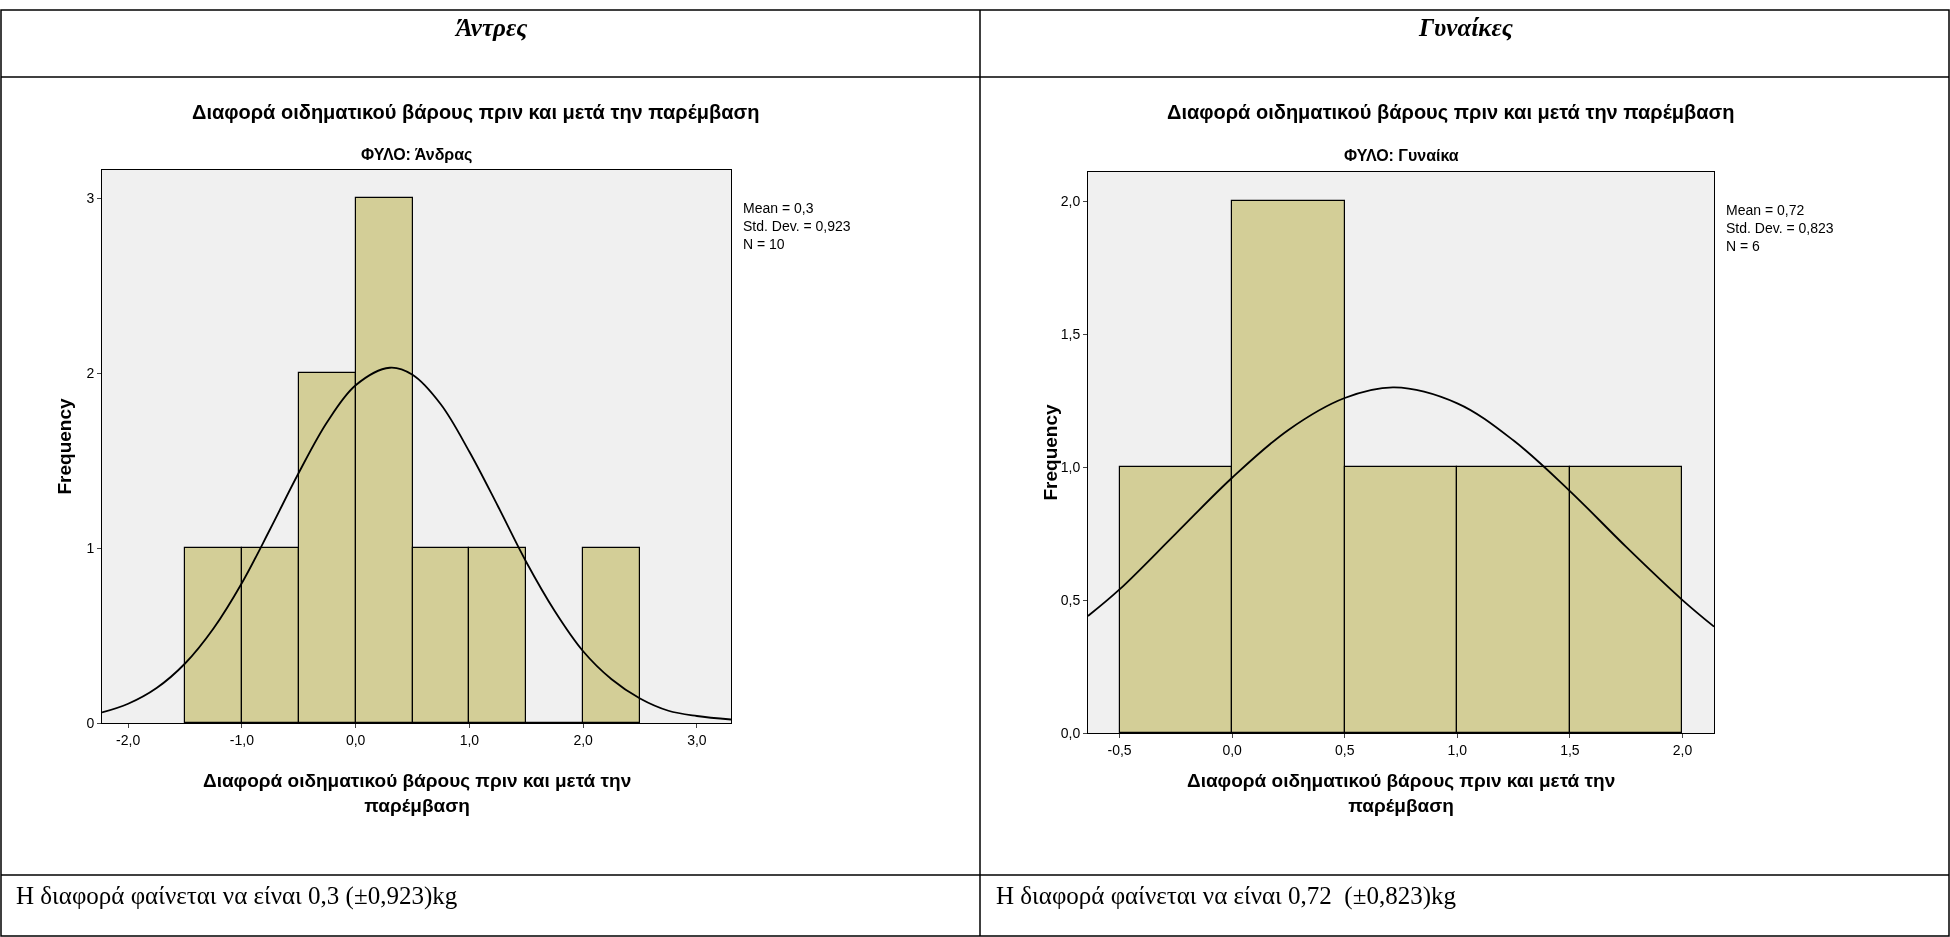  Describe the element at coordinates (1070, 334) in the screenshot. I see `y-tick-label: 1,5` at that location.